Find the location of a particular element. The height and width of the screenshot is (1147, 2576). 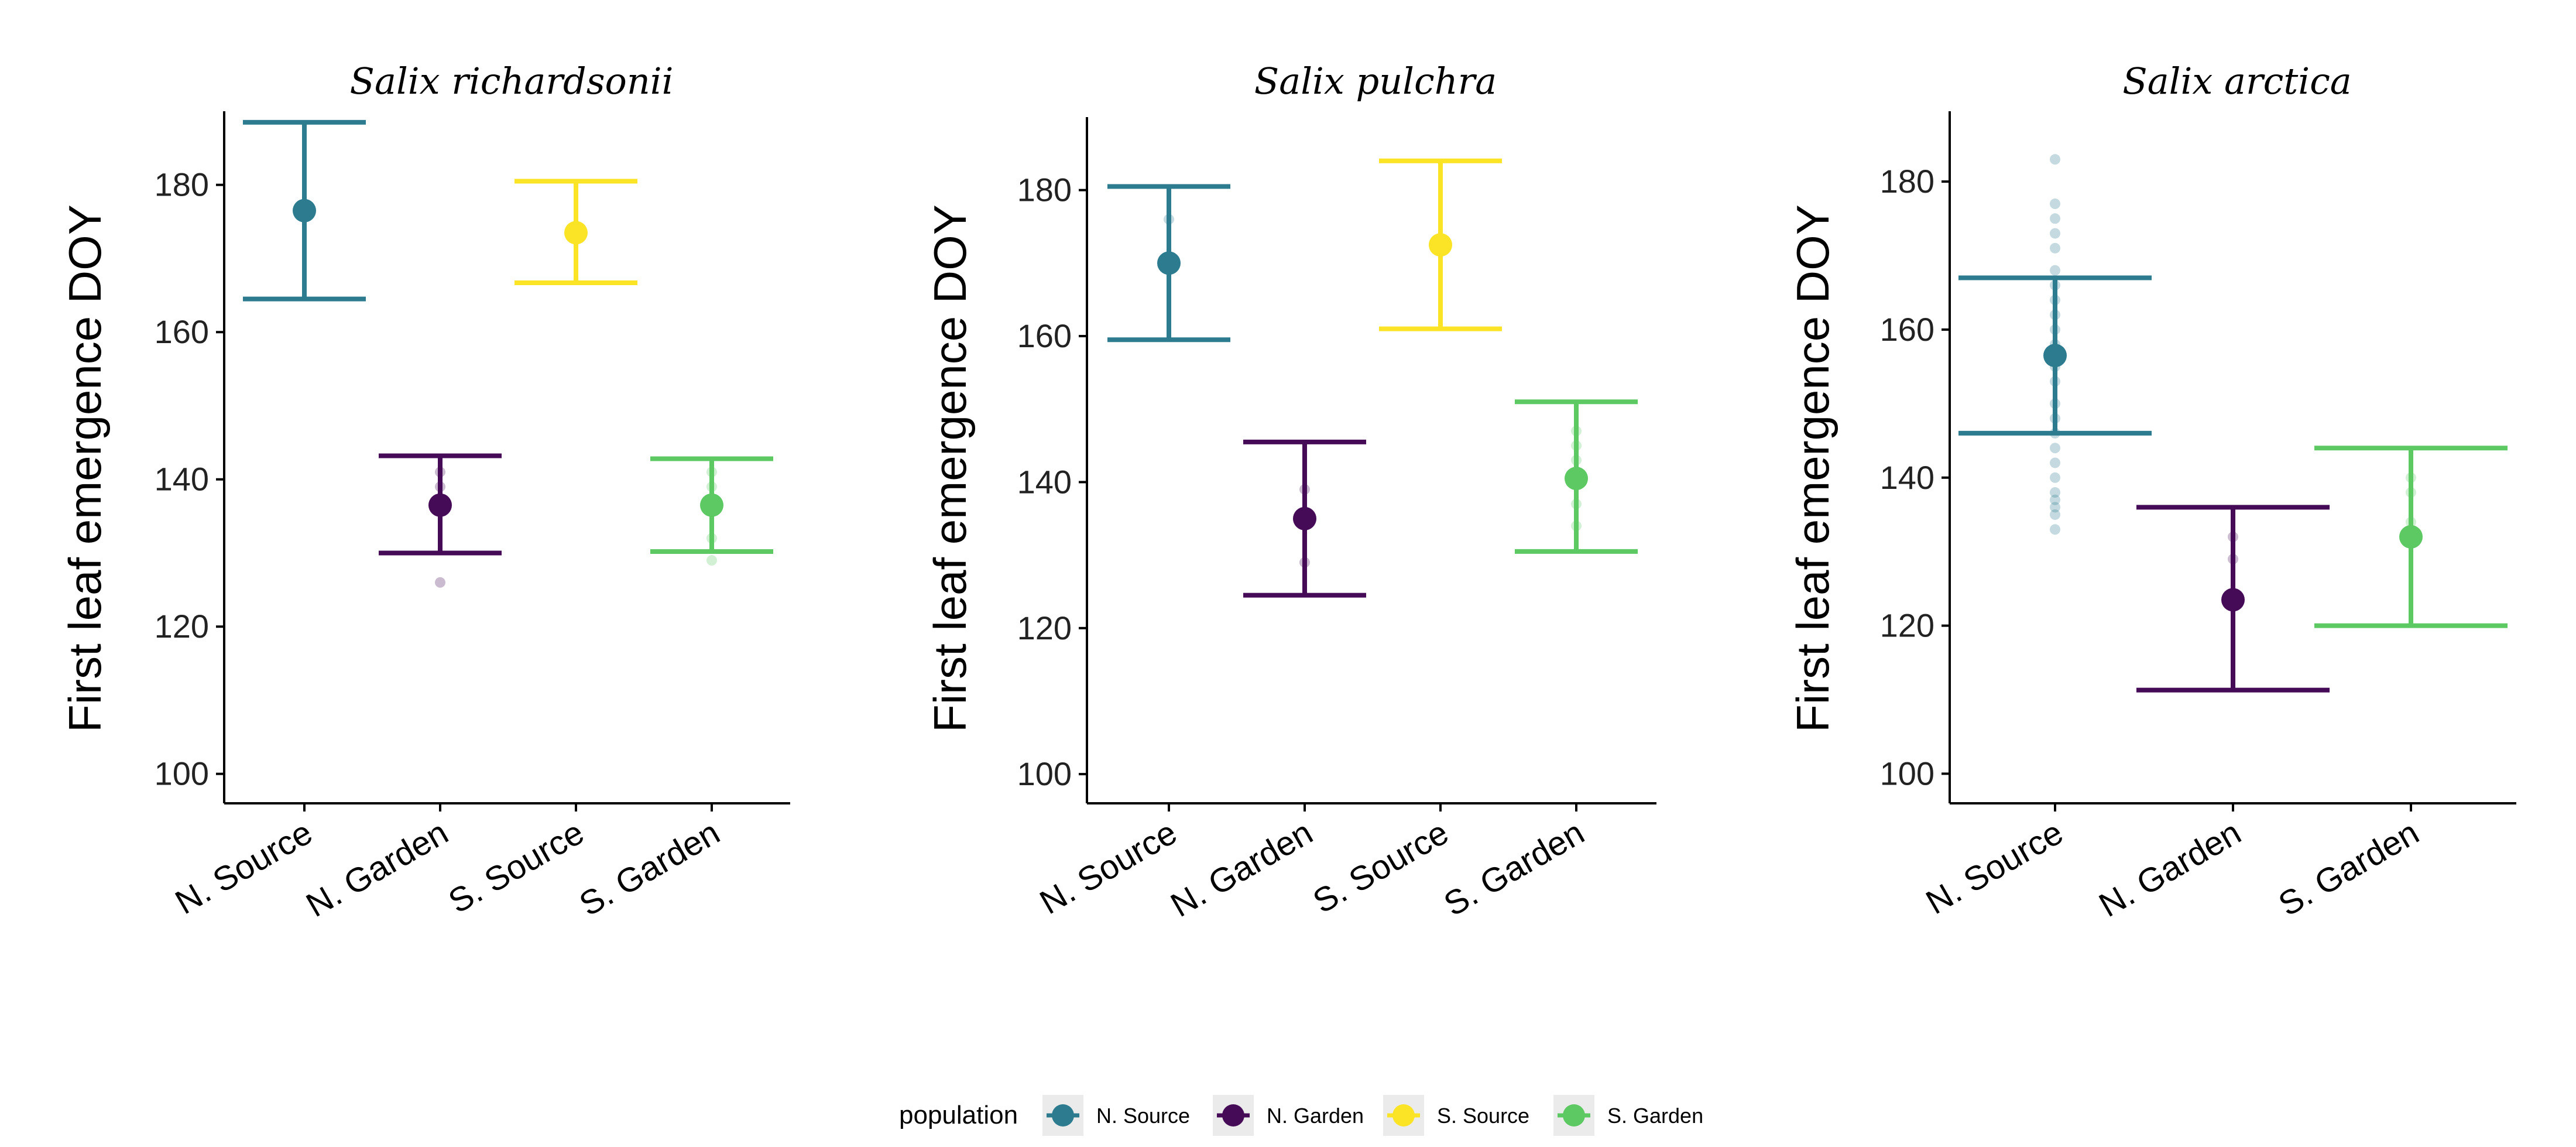

panel-title: Salix pulchra is located at coordinates (1376, 81).